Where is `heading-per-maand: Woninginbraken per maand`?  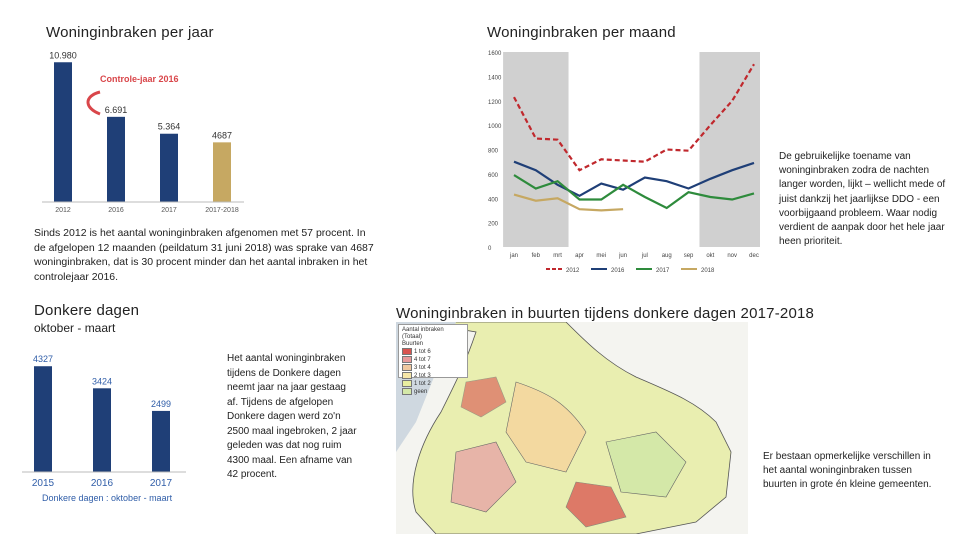
heading-per-maand: Woninginbraken per maand is located at coordinates (581, 32).